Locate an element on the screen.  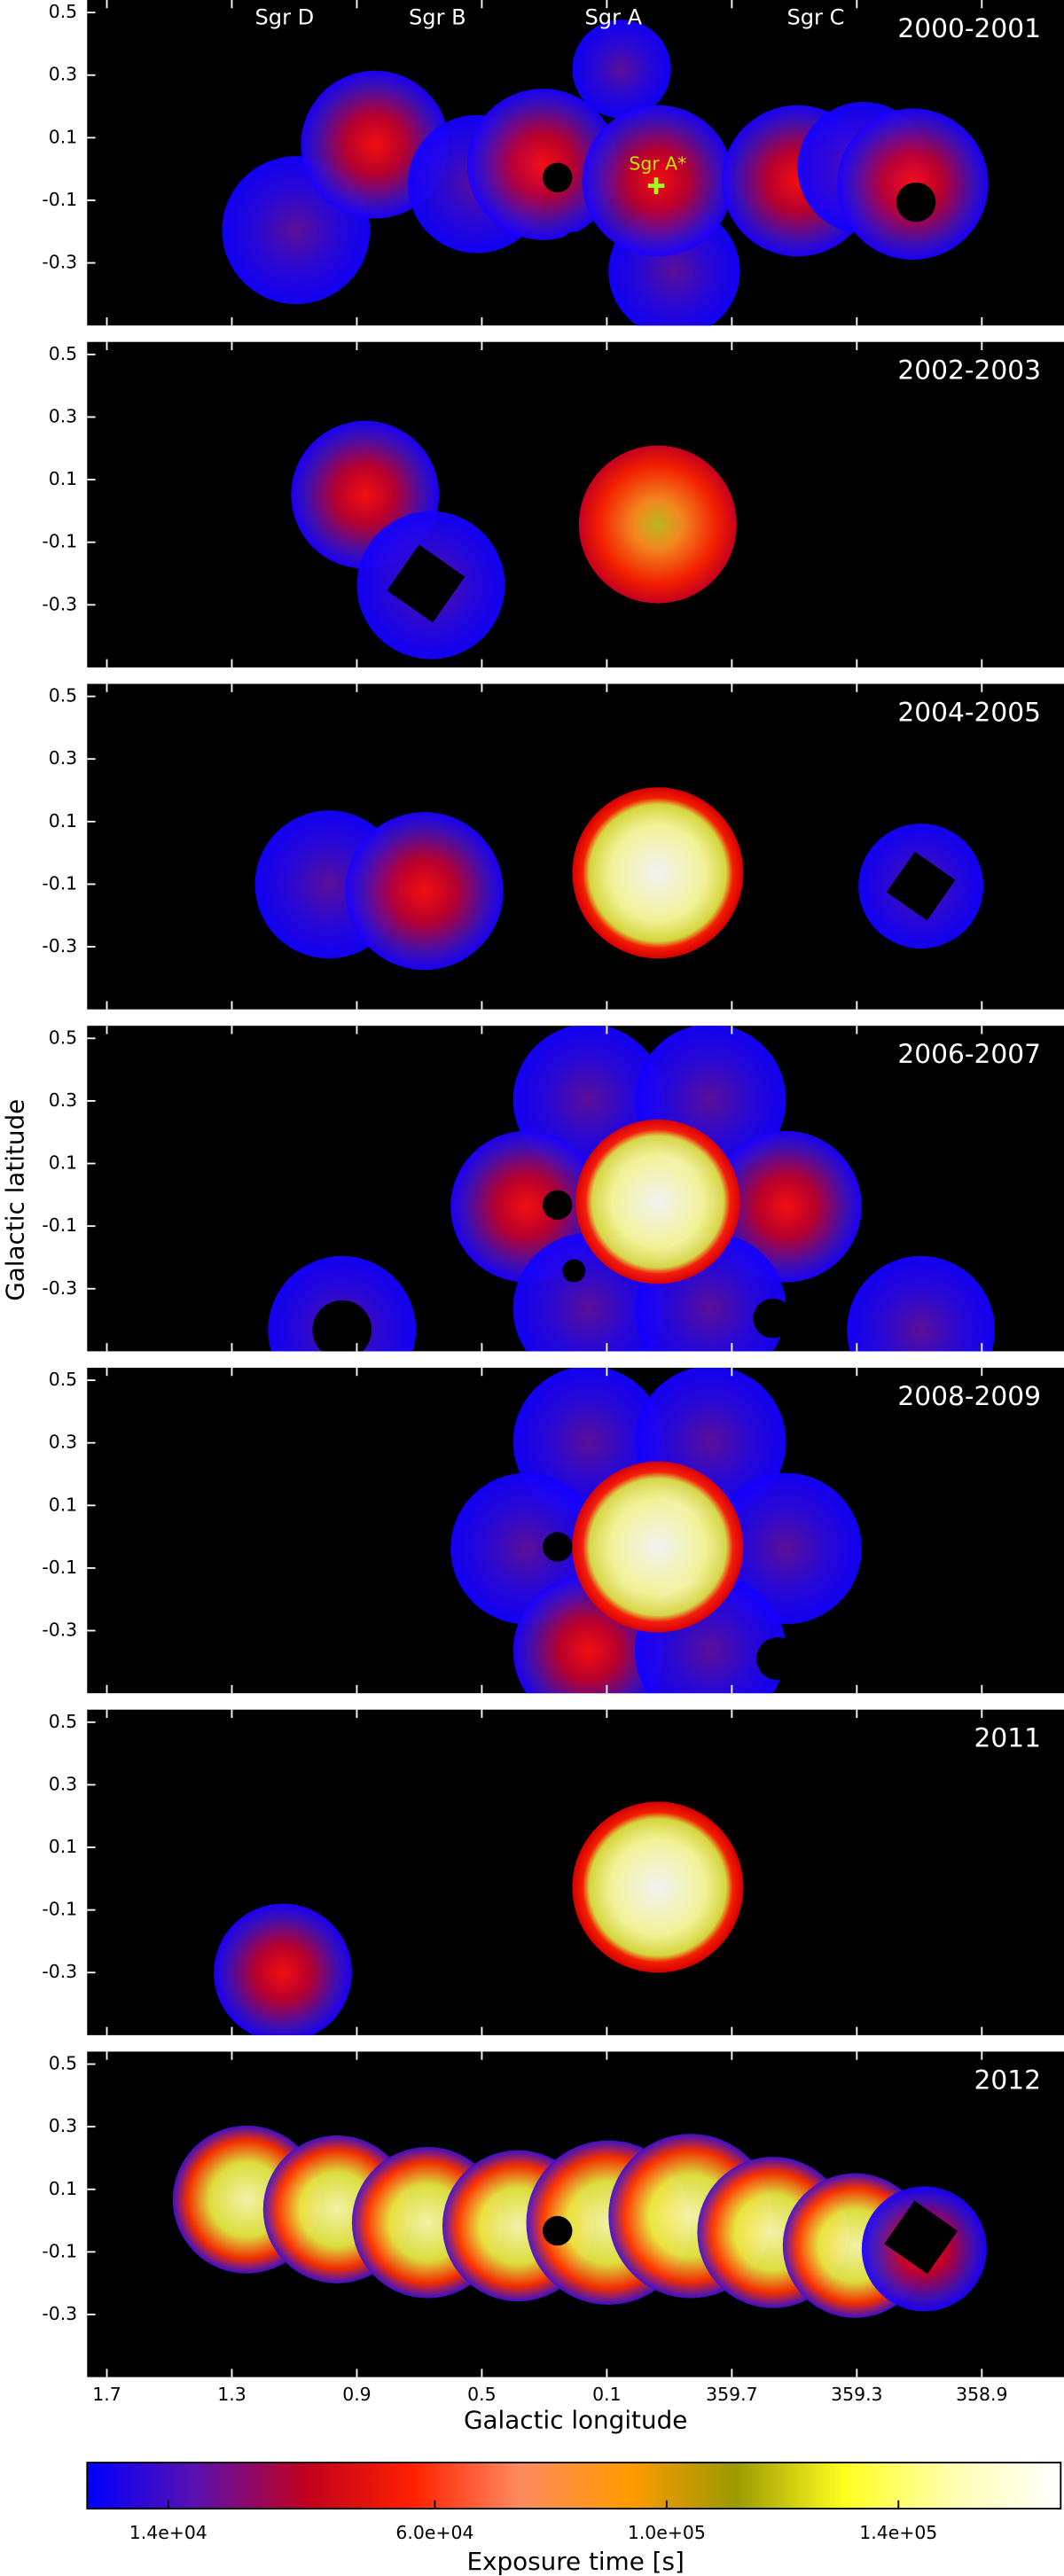
x-tick-label: 0.5 is located at coordinates (482, 2394).